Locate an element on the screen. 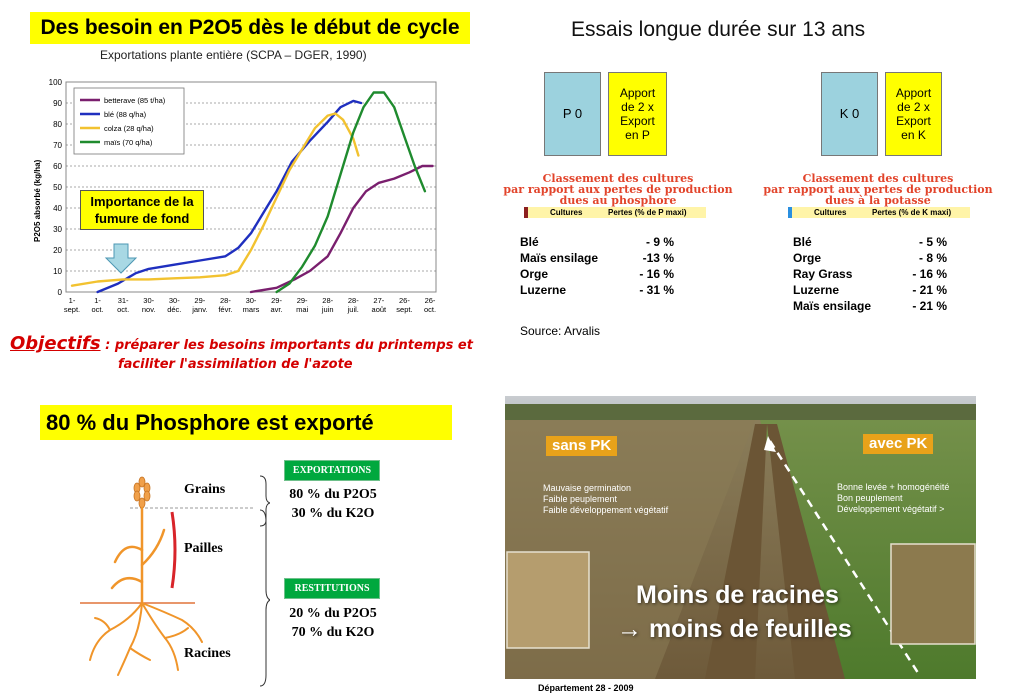 The width and height of the screenshot is (1014, 694). table-row: Luzerne - 21 % is located at coordinates (873, 290).